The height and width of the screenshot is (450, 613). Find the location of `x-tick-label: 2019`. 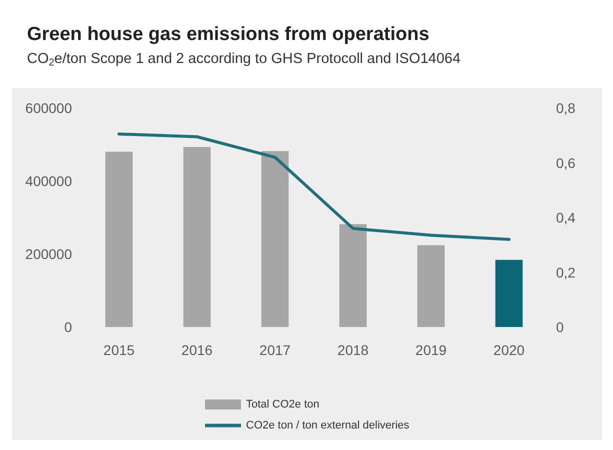

x-tick-label: 2019 is located at coordinates (431, 350).